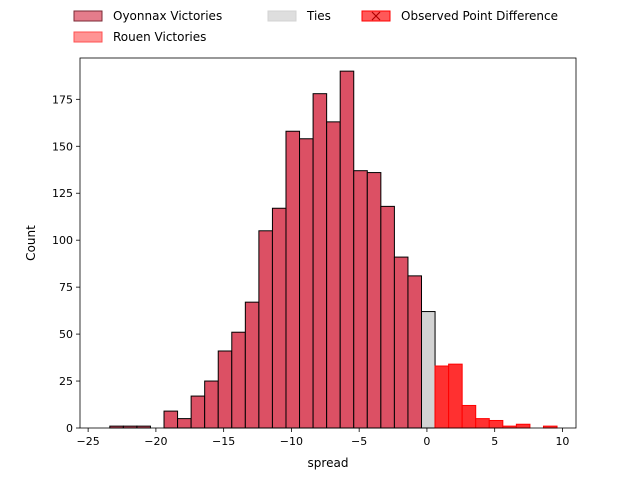 Image resolution: width=640 pixels, height=480 pixels. What do you see at coordinates (318, 16) in the screenshot?
I see `legend-label-ties: Ties` at bounding box center [318, 16].